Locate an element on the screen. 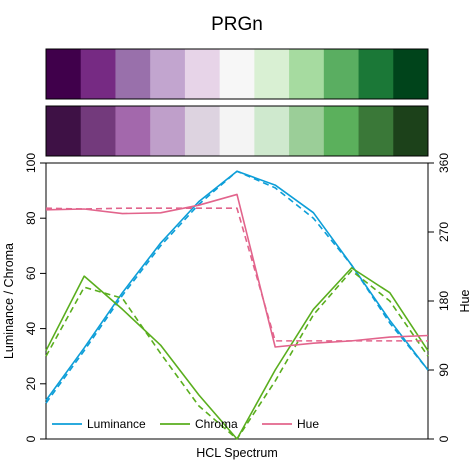  y-left-tick-label: 60 is located at coordinates (31, 273).